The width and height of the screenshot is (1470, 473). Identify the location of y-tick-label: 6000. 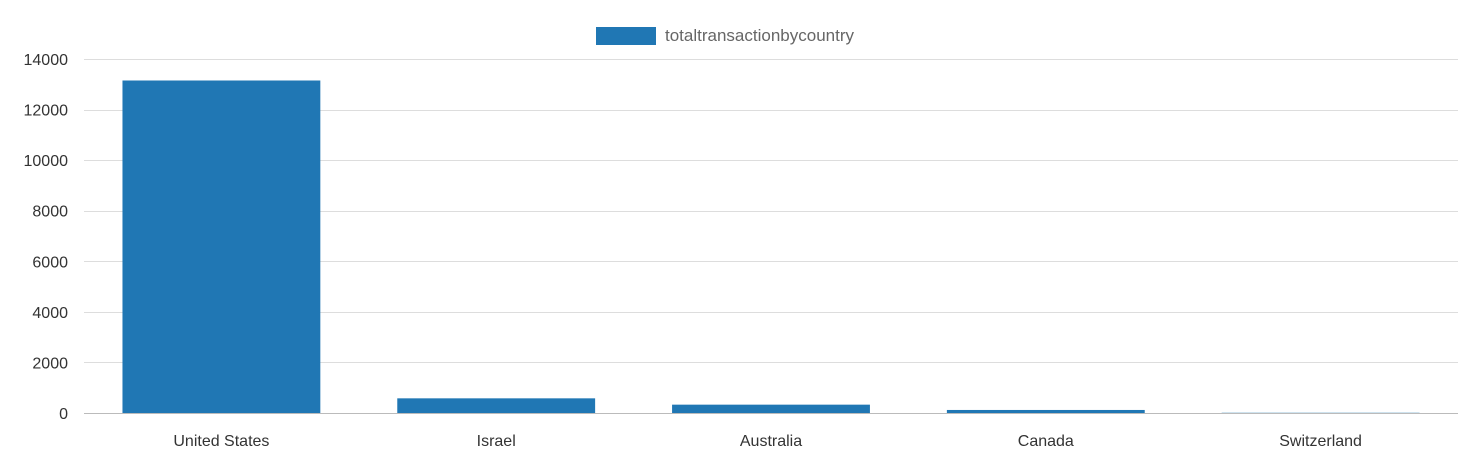
(50, 262).